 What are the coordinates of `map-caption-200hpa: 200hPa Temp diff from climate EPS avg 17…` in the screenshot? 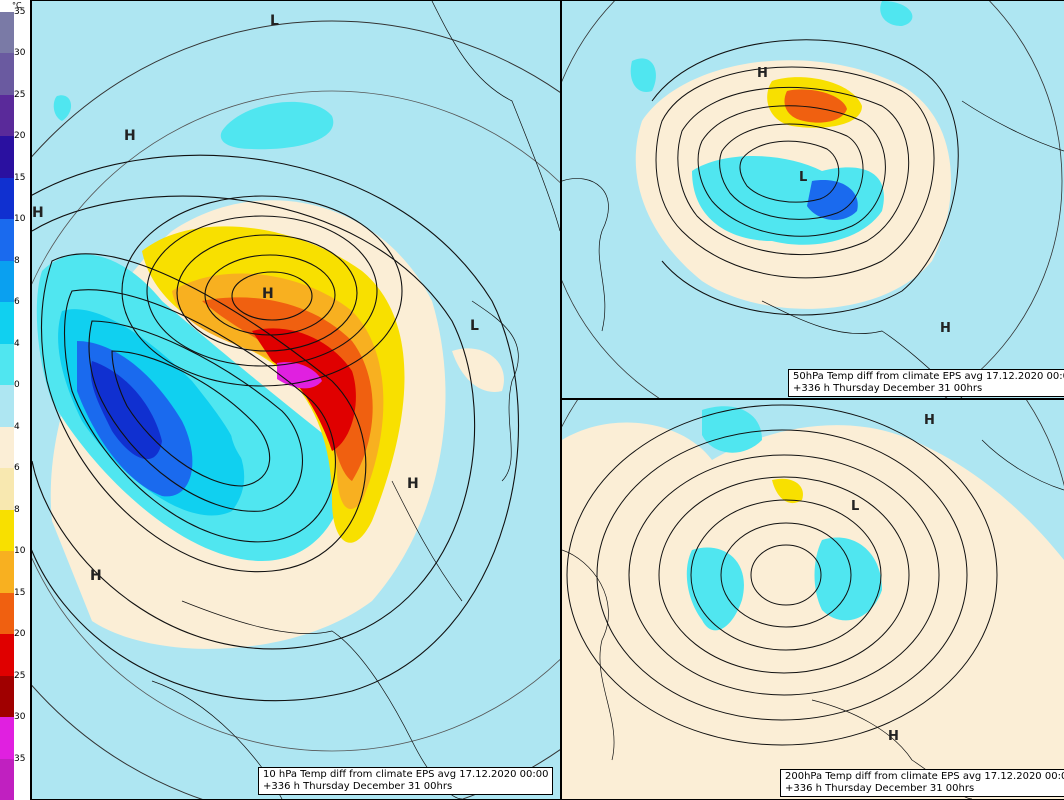 It's located at (922, 783).